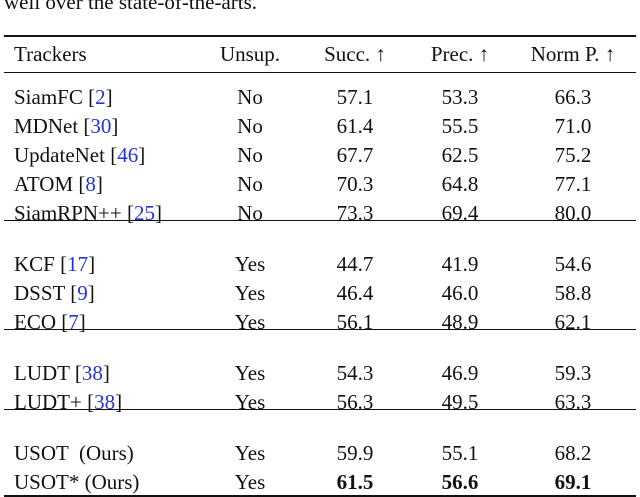 The width and height of the screenshot is (640, 497). I want to click on table-cell: 57.1, so click(355, 97).